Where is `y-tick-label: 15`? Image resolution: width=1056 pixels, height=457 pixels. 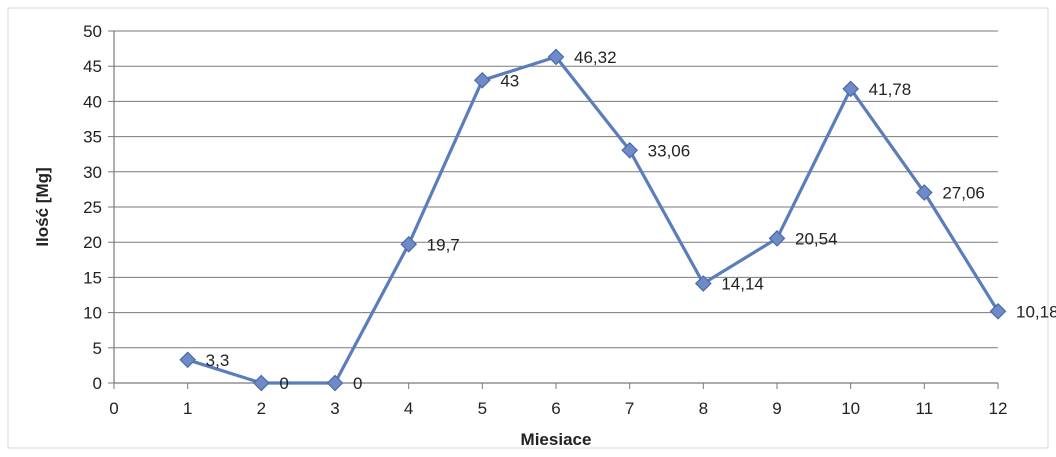 y-tick-label: 15 is located at coordinates (92, 277).